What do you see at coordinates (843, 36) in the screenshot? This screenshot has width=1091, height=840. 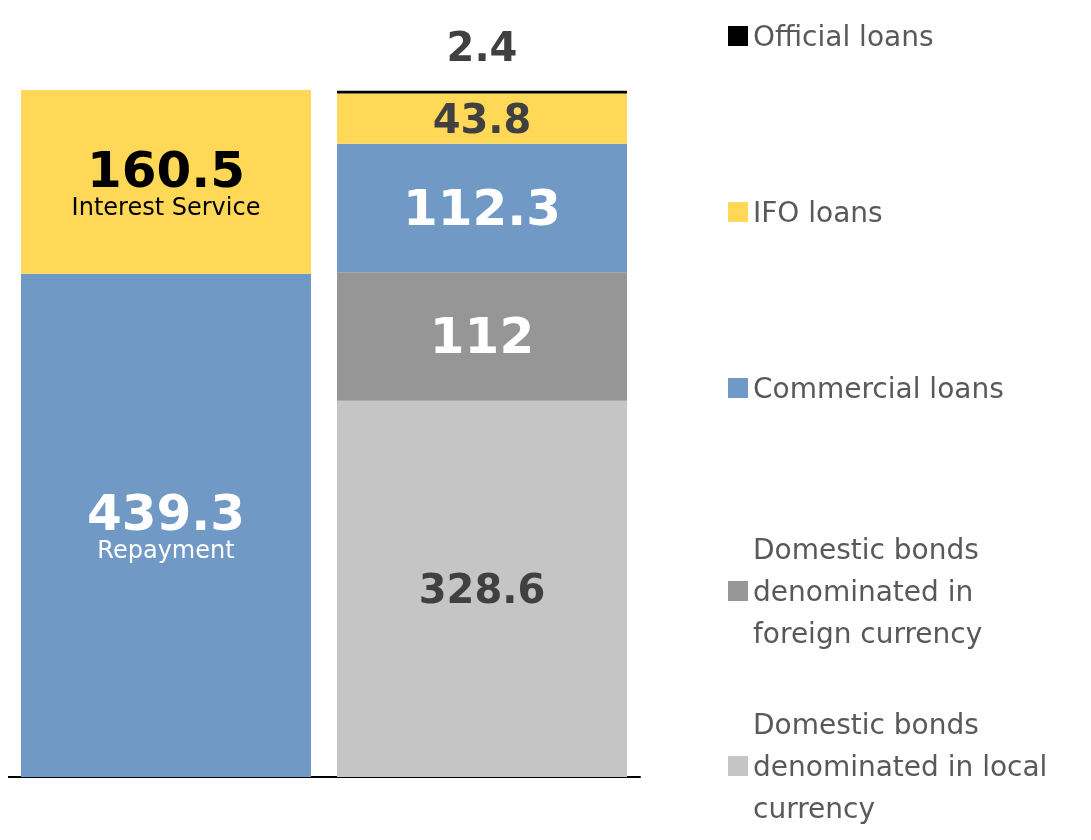 I see `legend-label: Official loans` at bounding box center [843, 36].